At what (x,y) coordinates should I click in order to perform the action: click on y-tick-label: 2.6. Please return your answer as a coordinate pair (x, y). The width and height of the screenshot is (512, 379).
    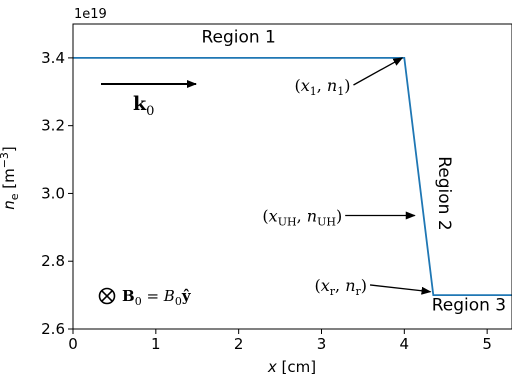
    Looking at the image, I should click on (53, 329).